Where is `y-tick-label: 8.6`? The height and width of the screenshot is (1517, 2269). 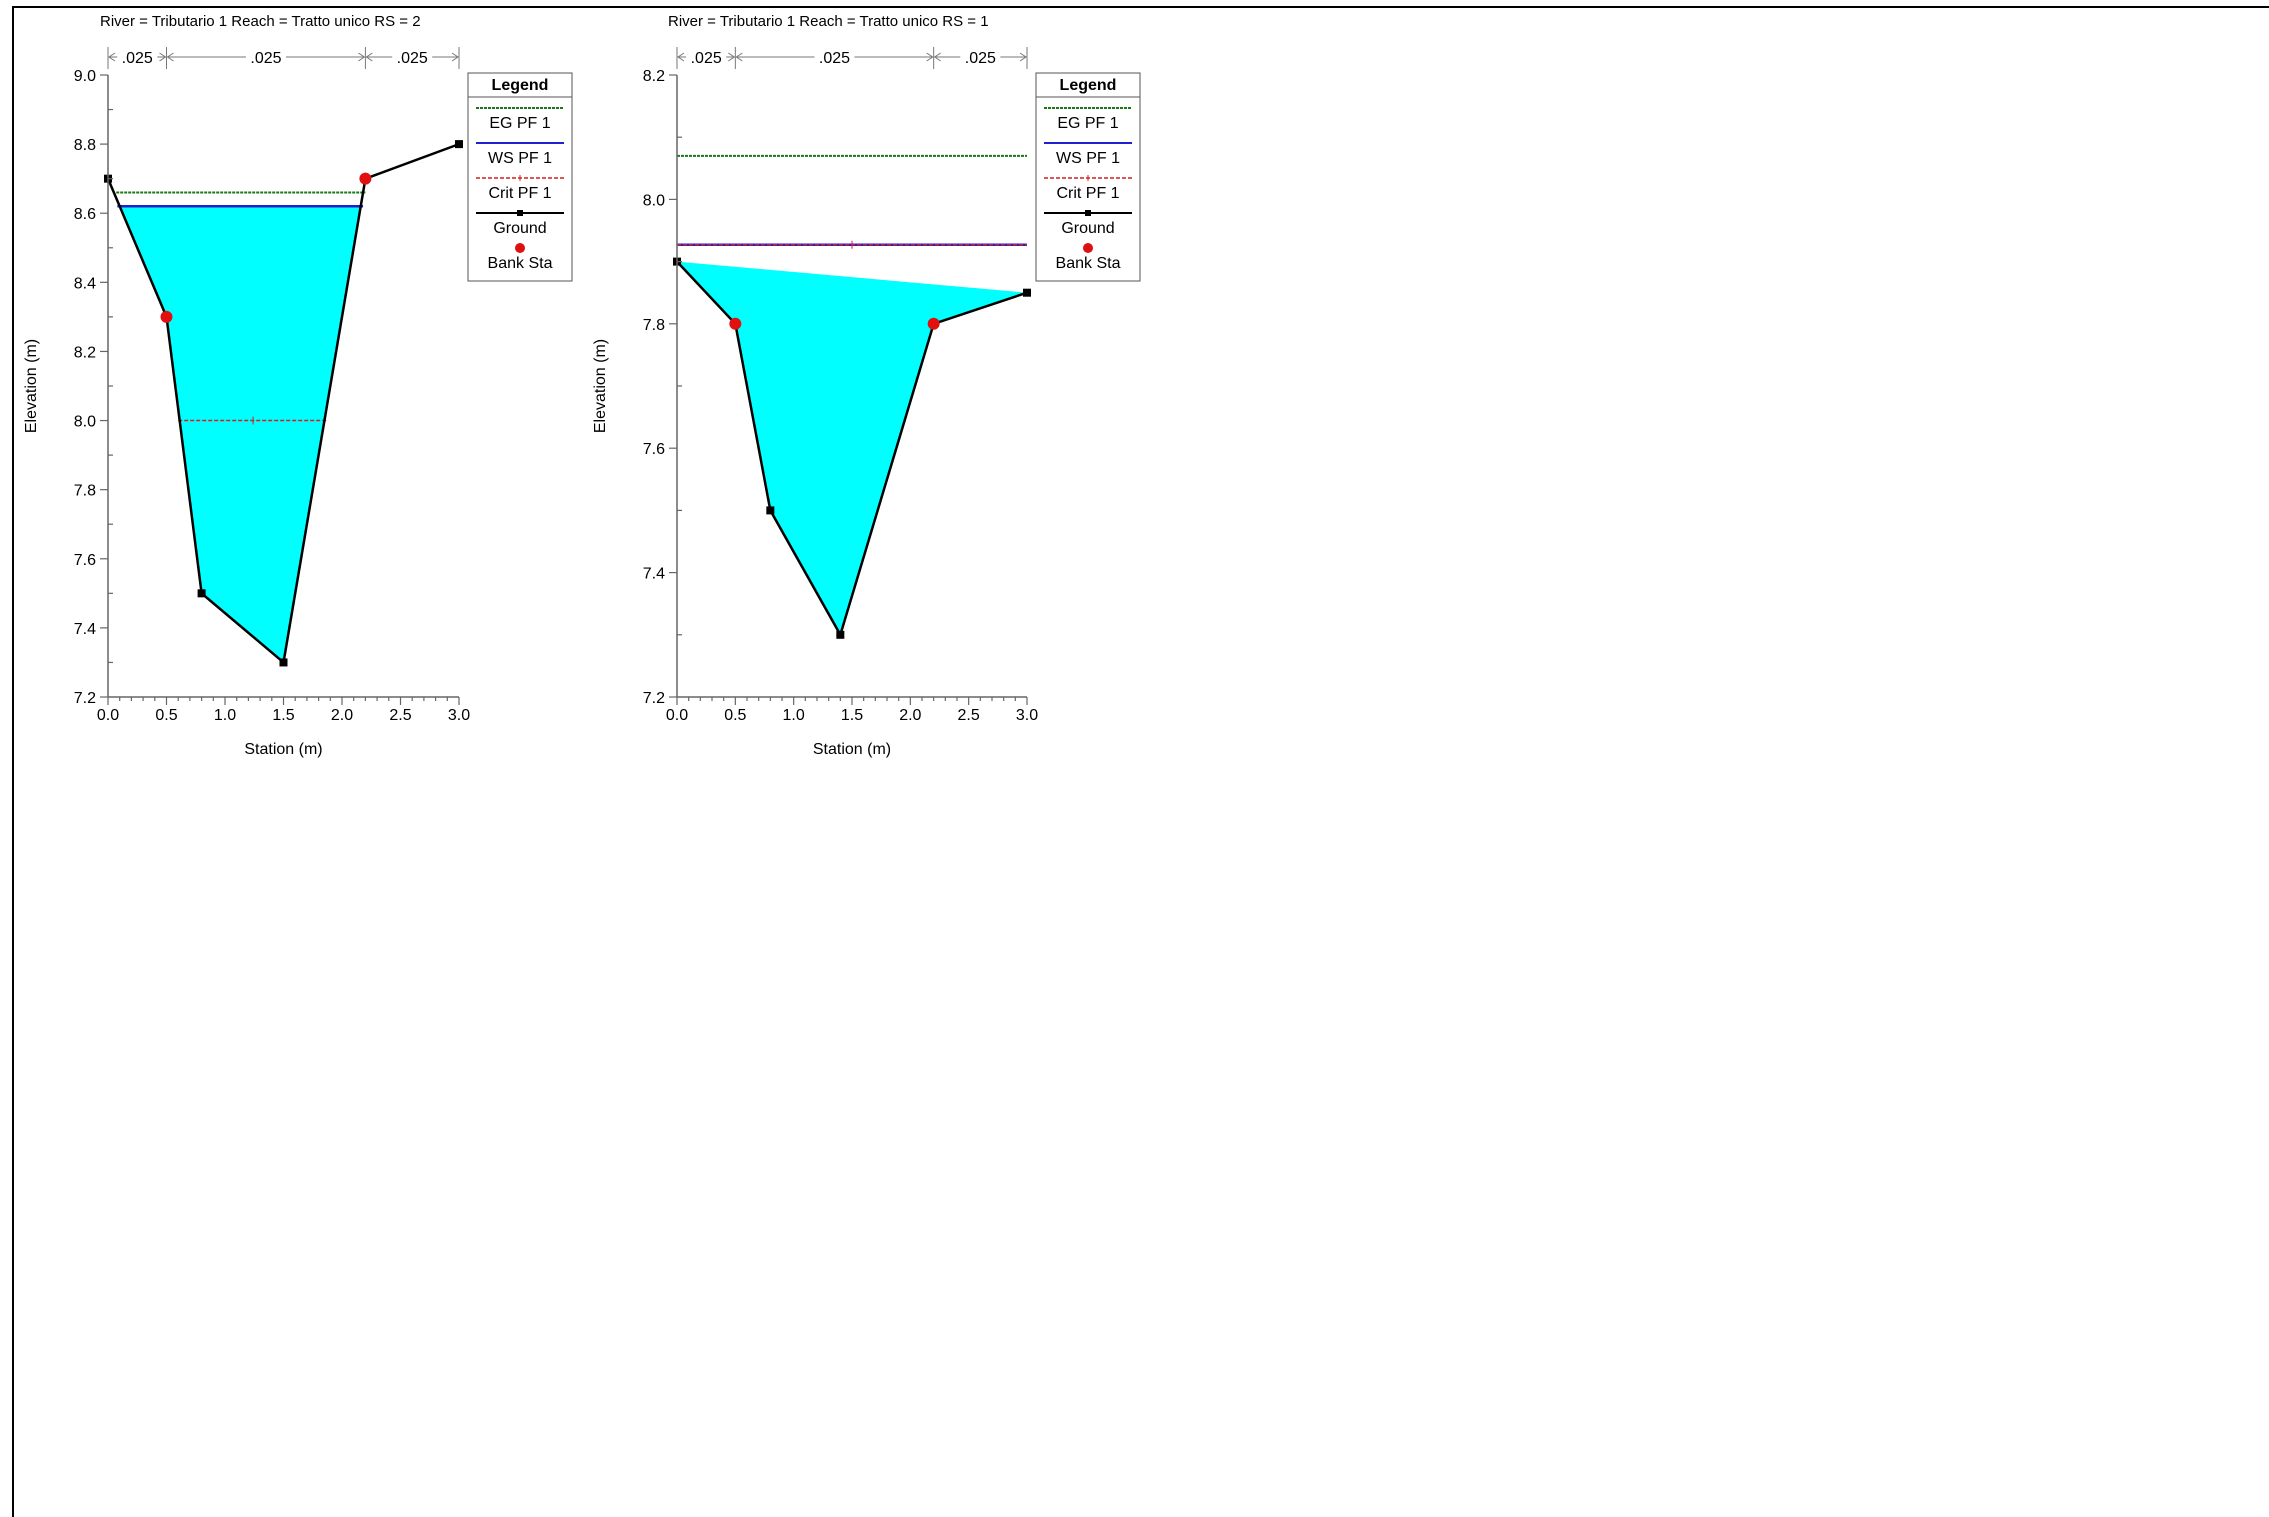
y-tick-label: 8.6 is located at coordinates (85, 214).